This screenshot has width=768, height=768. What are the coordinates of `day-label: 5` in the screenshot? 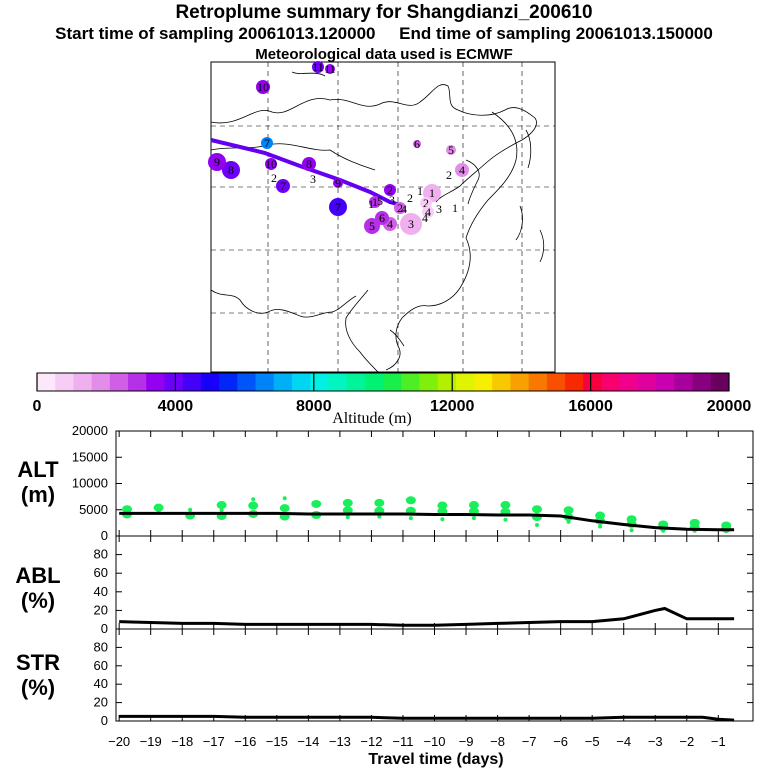 It's located at (380, 201).